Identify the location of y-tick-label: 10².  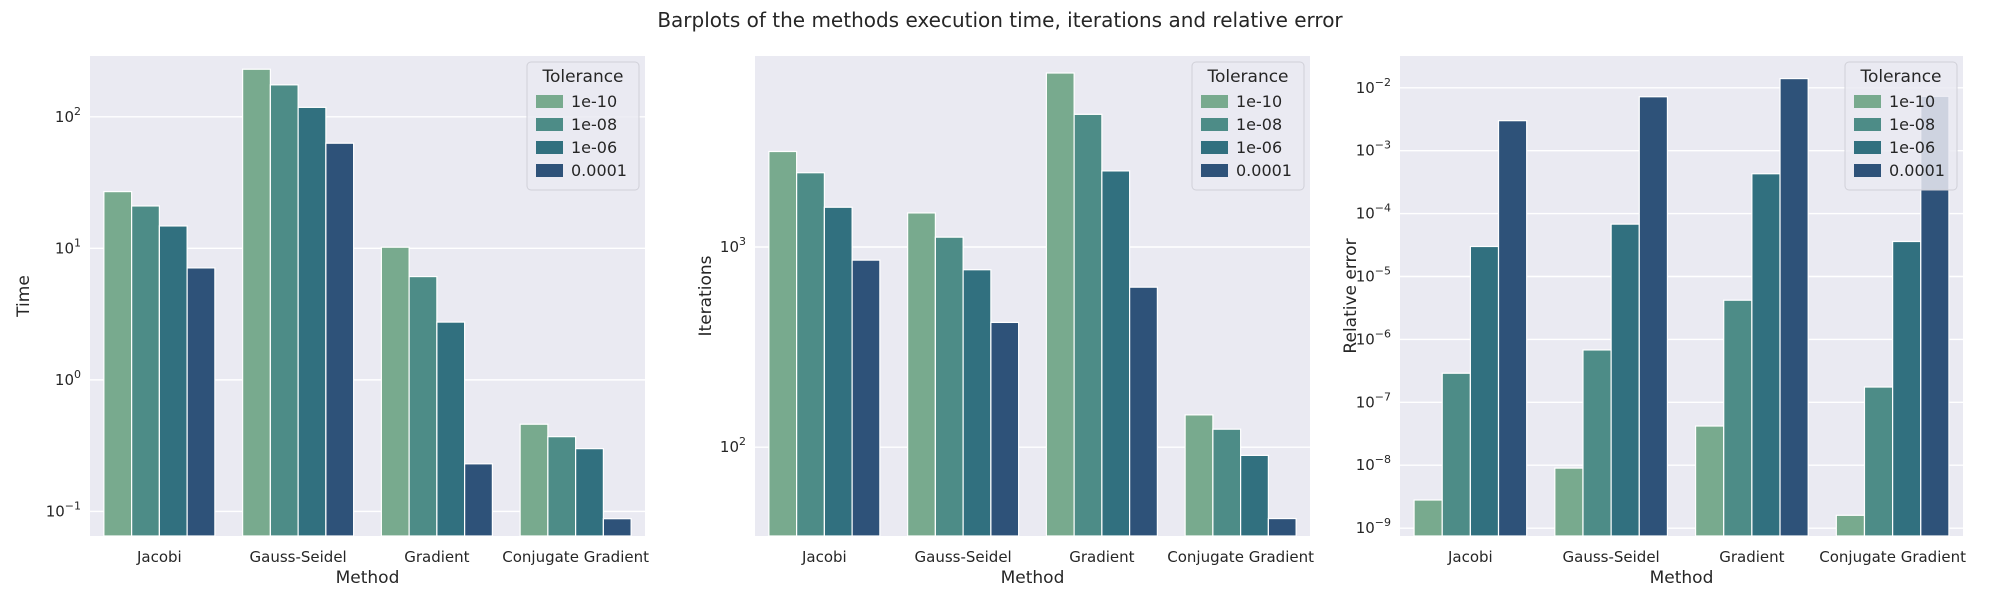
(733, 445).